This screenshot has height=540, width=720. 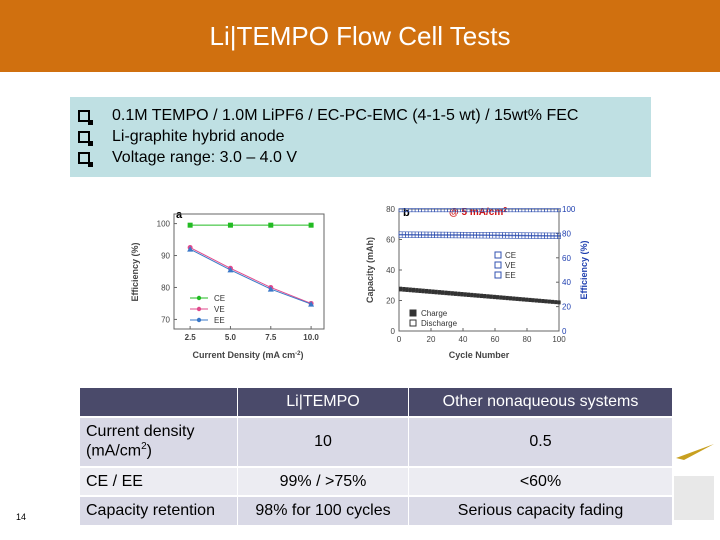 What do you see at coordinates (323, 402) in the screenshot?
I see `table-header-litempo: Li|TEMPO` at bounding box center [323, 402].